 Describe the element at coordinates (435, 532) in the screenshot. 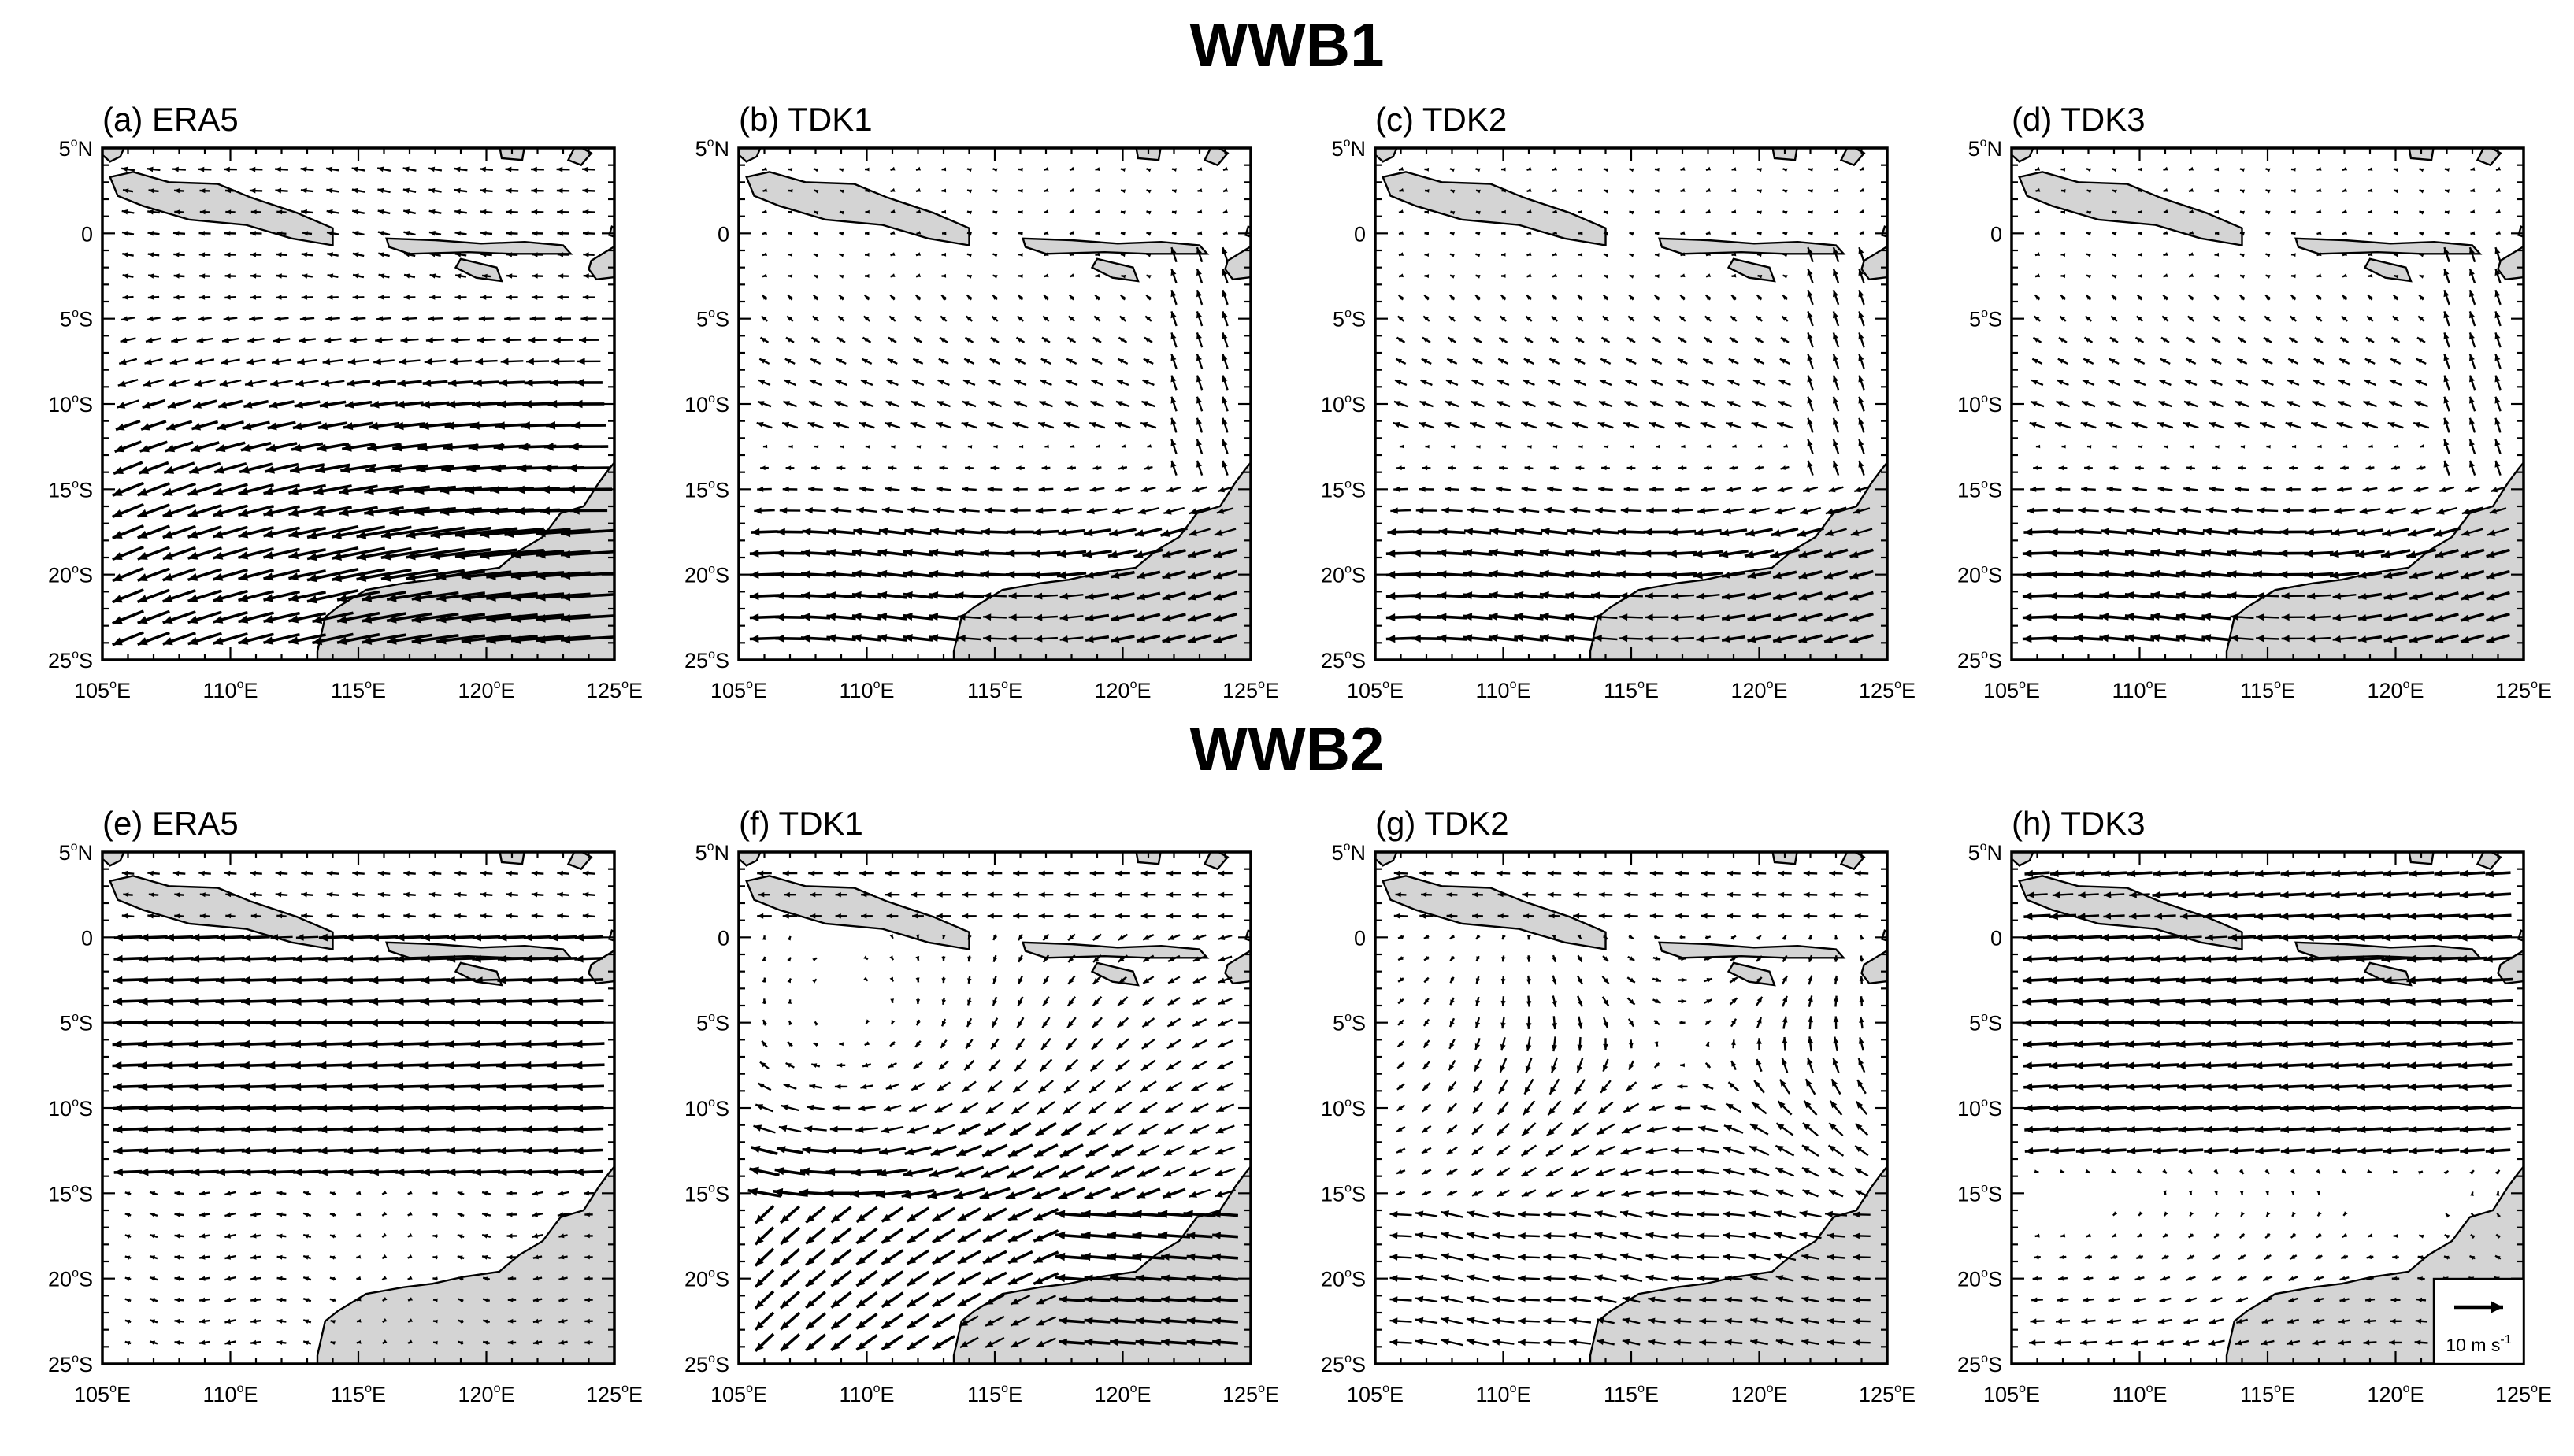

I see `wind-vector` at that location.